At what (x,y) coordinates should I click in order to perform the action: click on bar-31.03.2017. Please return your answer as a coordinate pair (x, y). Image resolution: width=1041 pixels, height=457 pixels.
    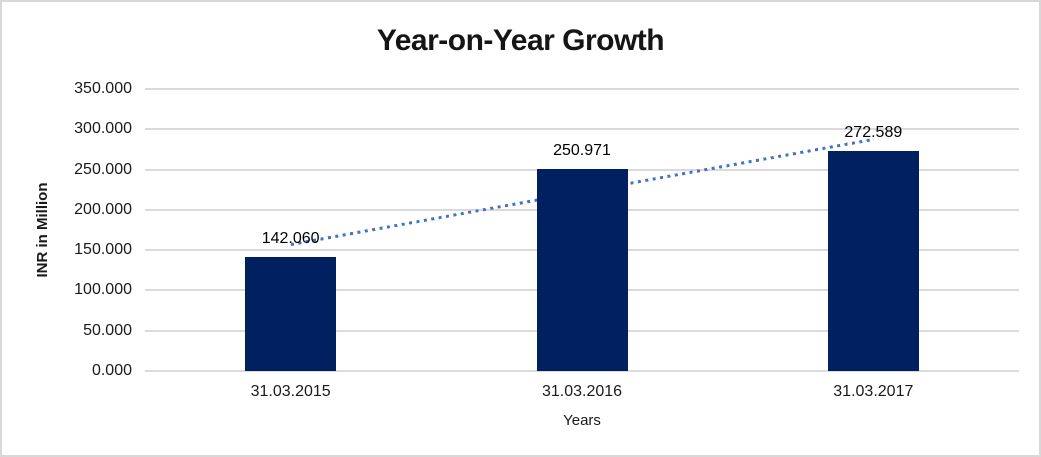
    Looking at the image, I should click on (873, 261).